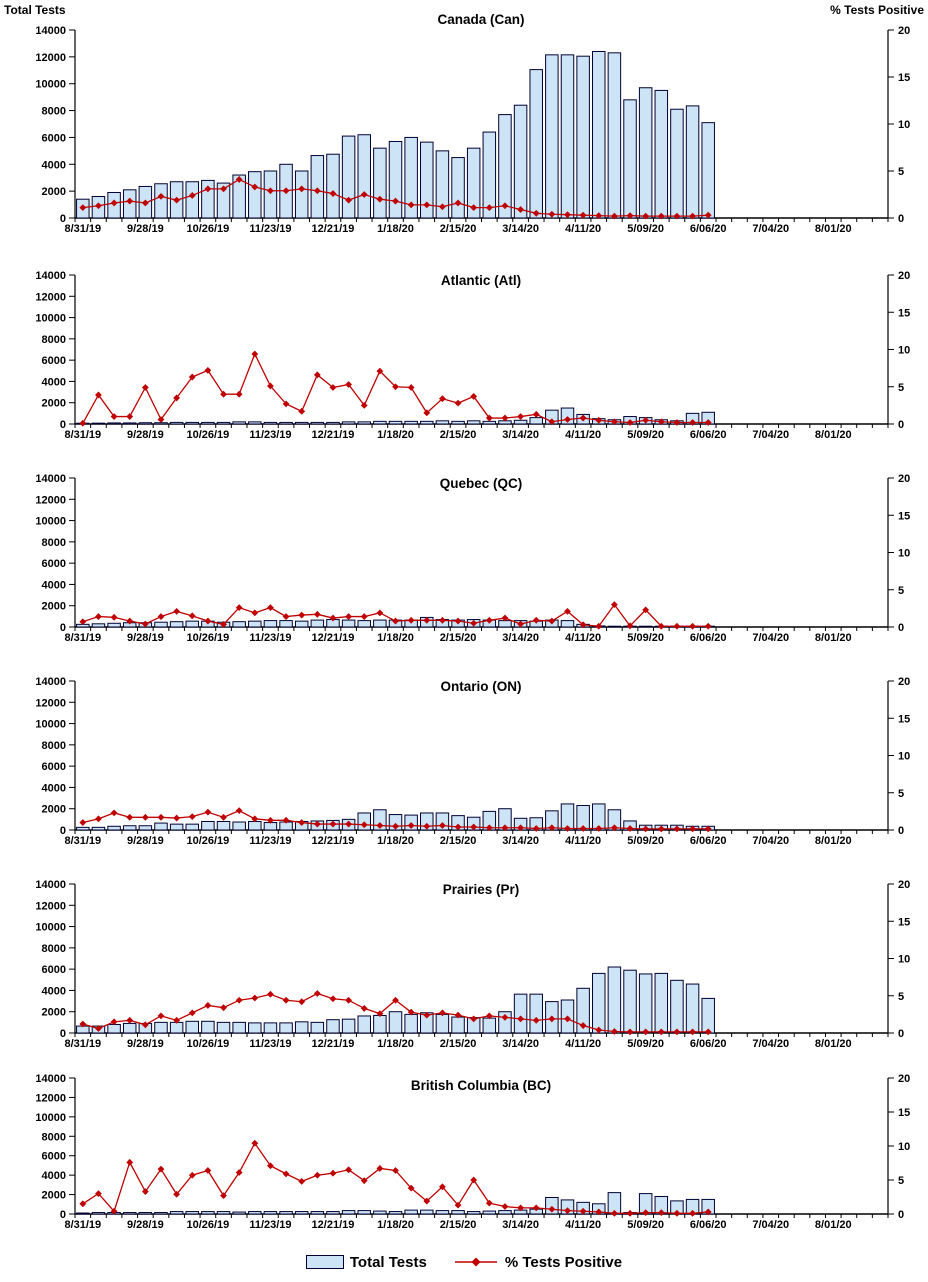 This screenshot has height=1282, width=928. Describe the element at coordinates (563, 1262) in the screenshot. I see `legend-pct-positive-label: % Tests Positive` at that location.